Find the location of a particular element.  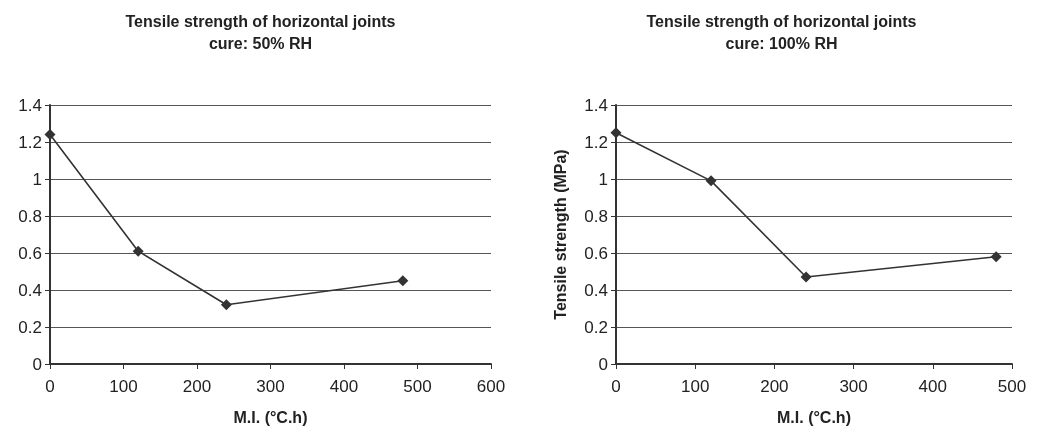

x-tick-label: 600 is located at coordinates (491, 386).